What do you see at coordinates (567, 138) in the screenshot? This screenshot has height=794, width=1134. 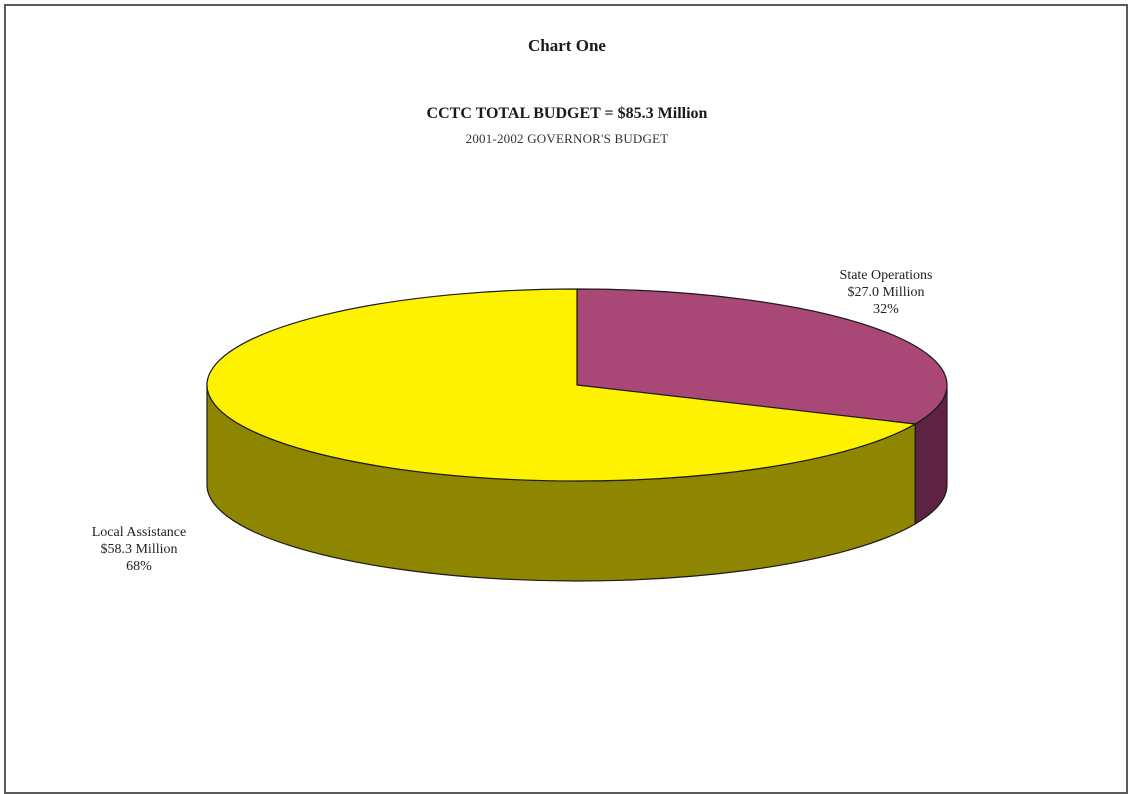 I see `chart-subtitle: 2001-2002 GOVERNOR'S BUDGET` at bounding box center [567, 138].